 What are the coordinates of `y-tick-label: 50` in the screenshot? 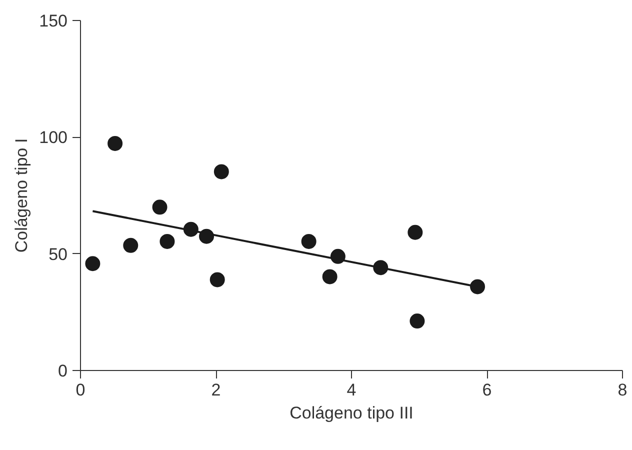 It's located at (58, 254).